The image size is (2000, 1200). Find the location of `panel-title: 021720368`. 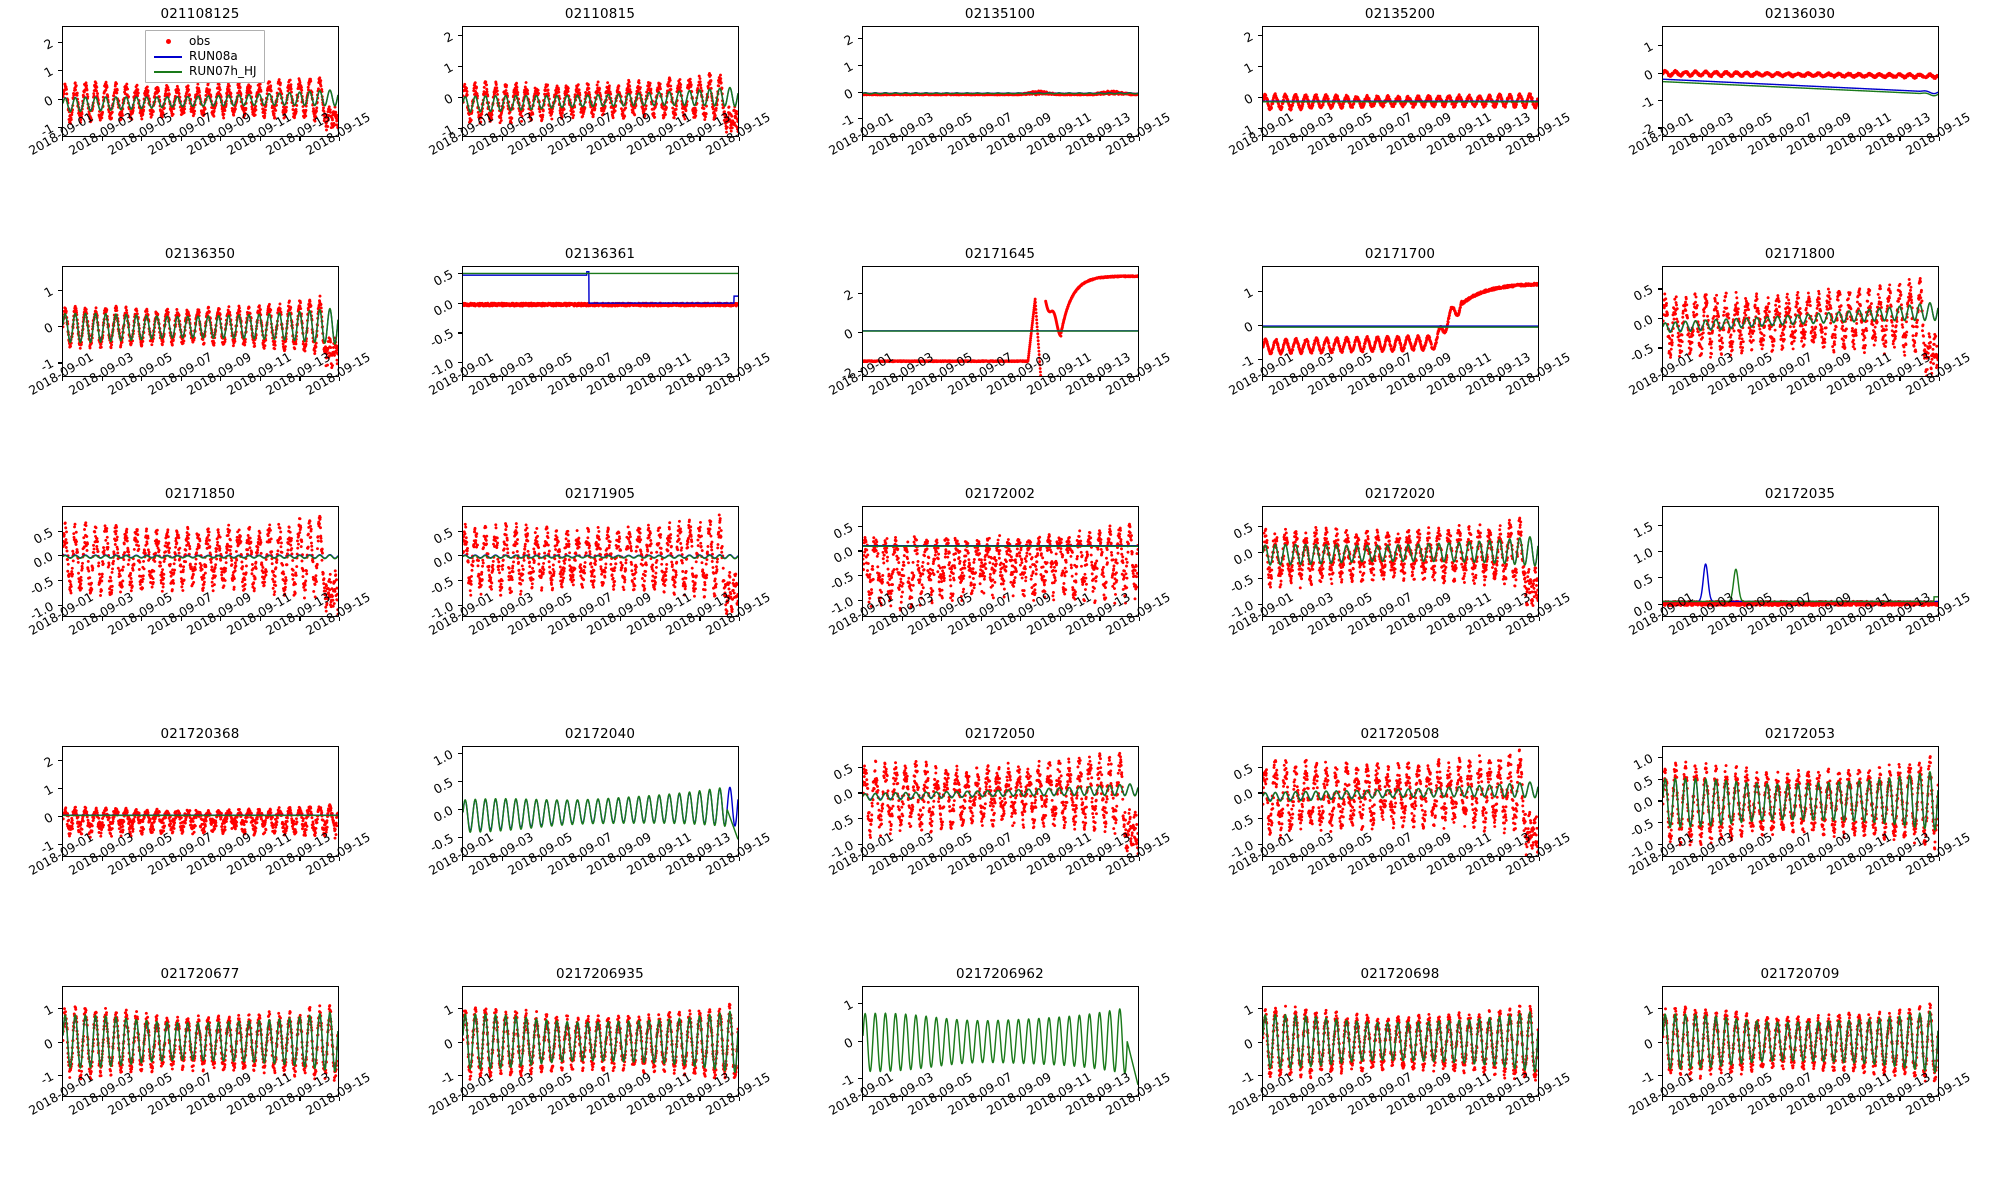

panel-title: 021720368 is located at coordinates (200, 734).